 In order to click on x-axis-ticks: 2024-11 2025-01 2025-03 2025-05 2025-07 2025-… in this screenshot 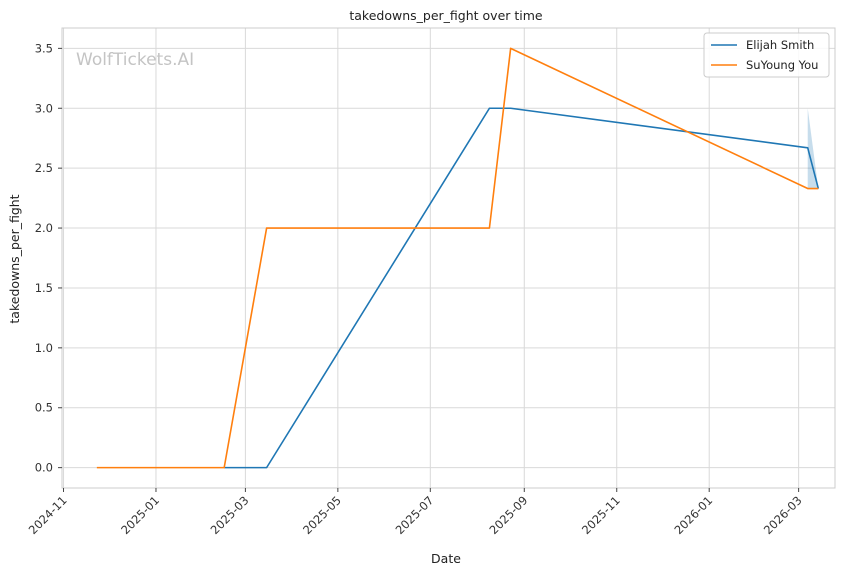, I will do `click(415, 512)`.